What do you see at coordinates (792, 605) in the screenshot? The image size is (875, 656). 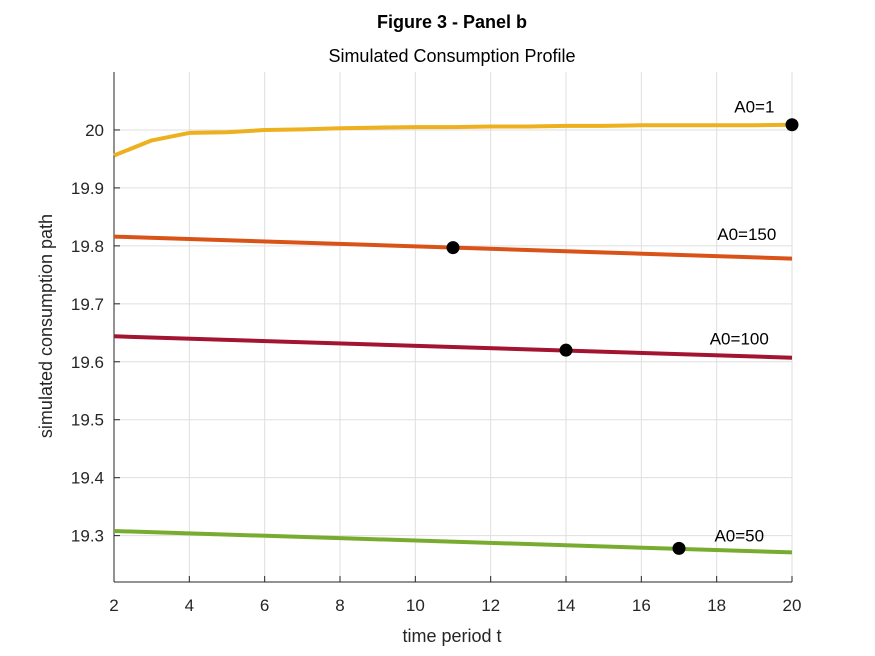 I see `x-tick-label: 20` at bounding box center [792, 605].